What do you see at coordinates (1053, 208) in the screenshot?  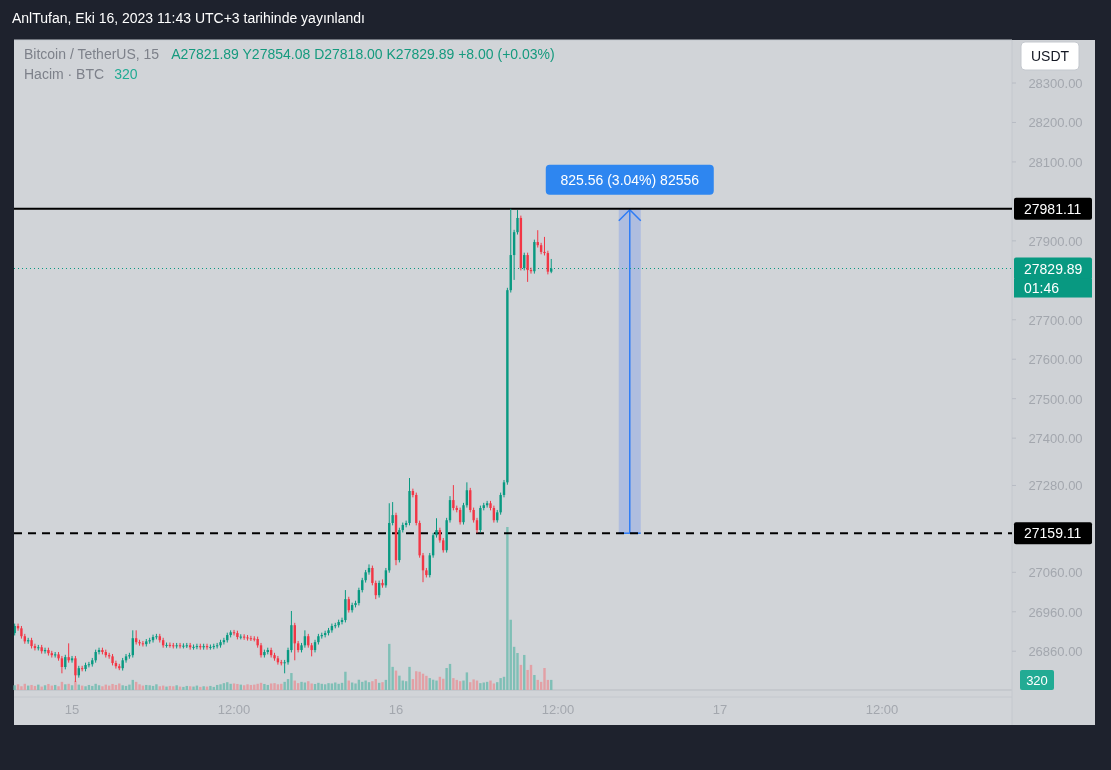 I see `ref-line-label: 27981.11` at bounding box center [1053, 208].